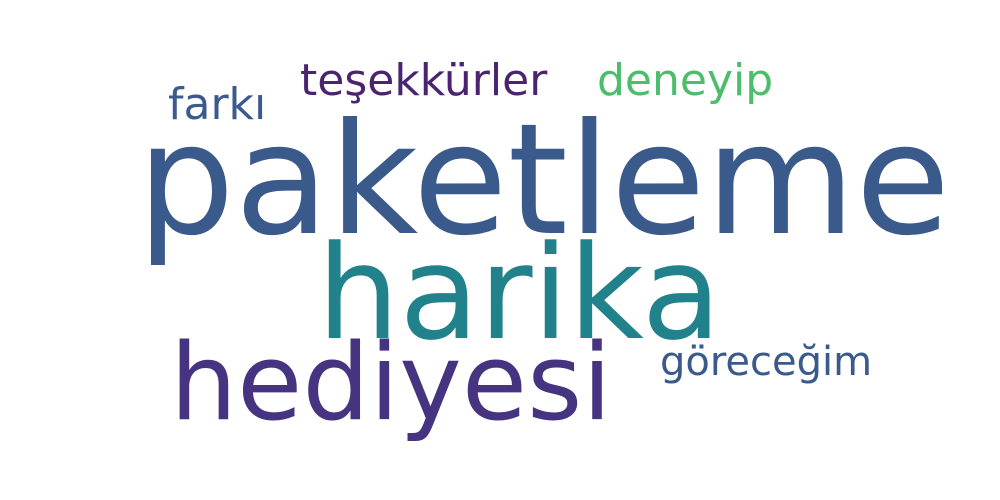 This screenshot has height=500, width=1000. I want to click on word-farki: farkı, so click(217, 104).